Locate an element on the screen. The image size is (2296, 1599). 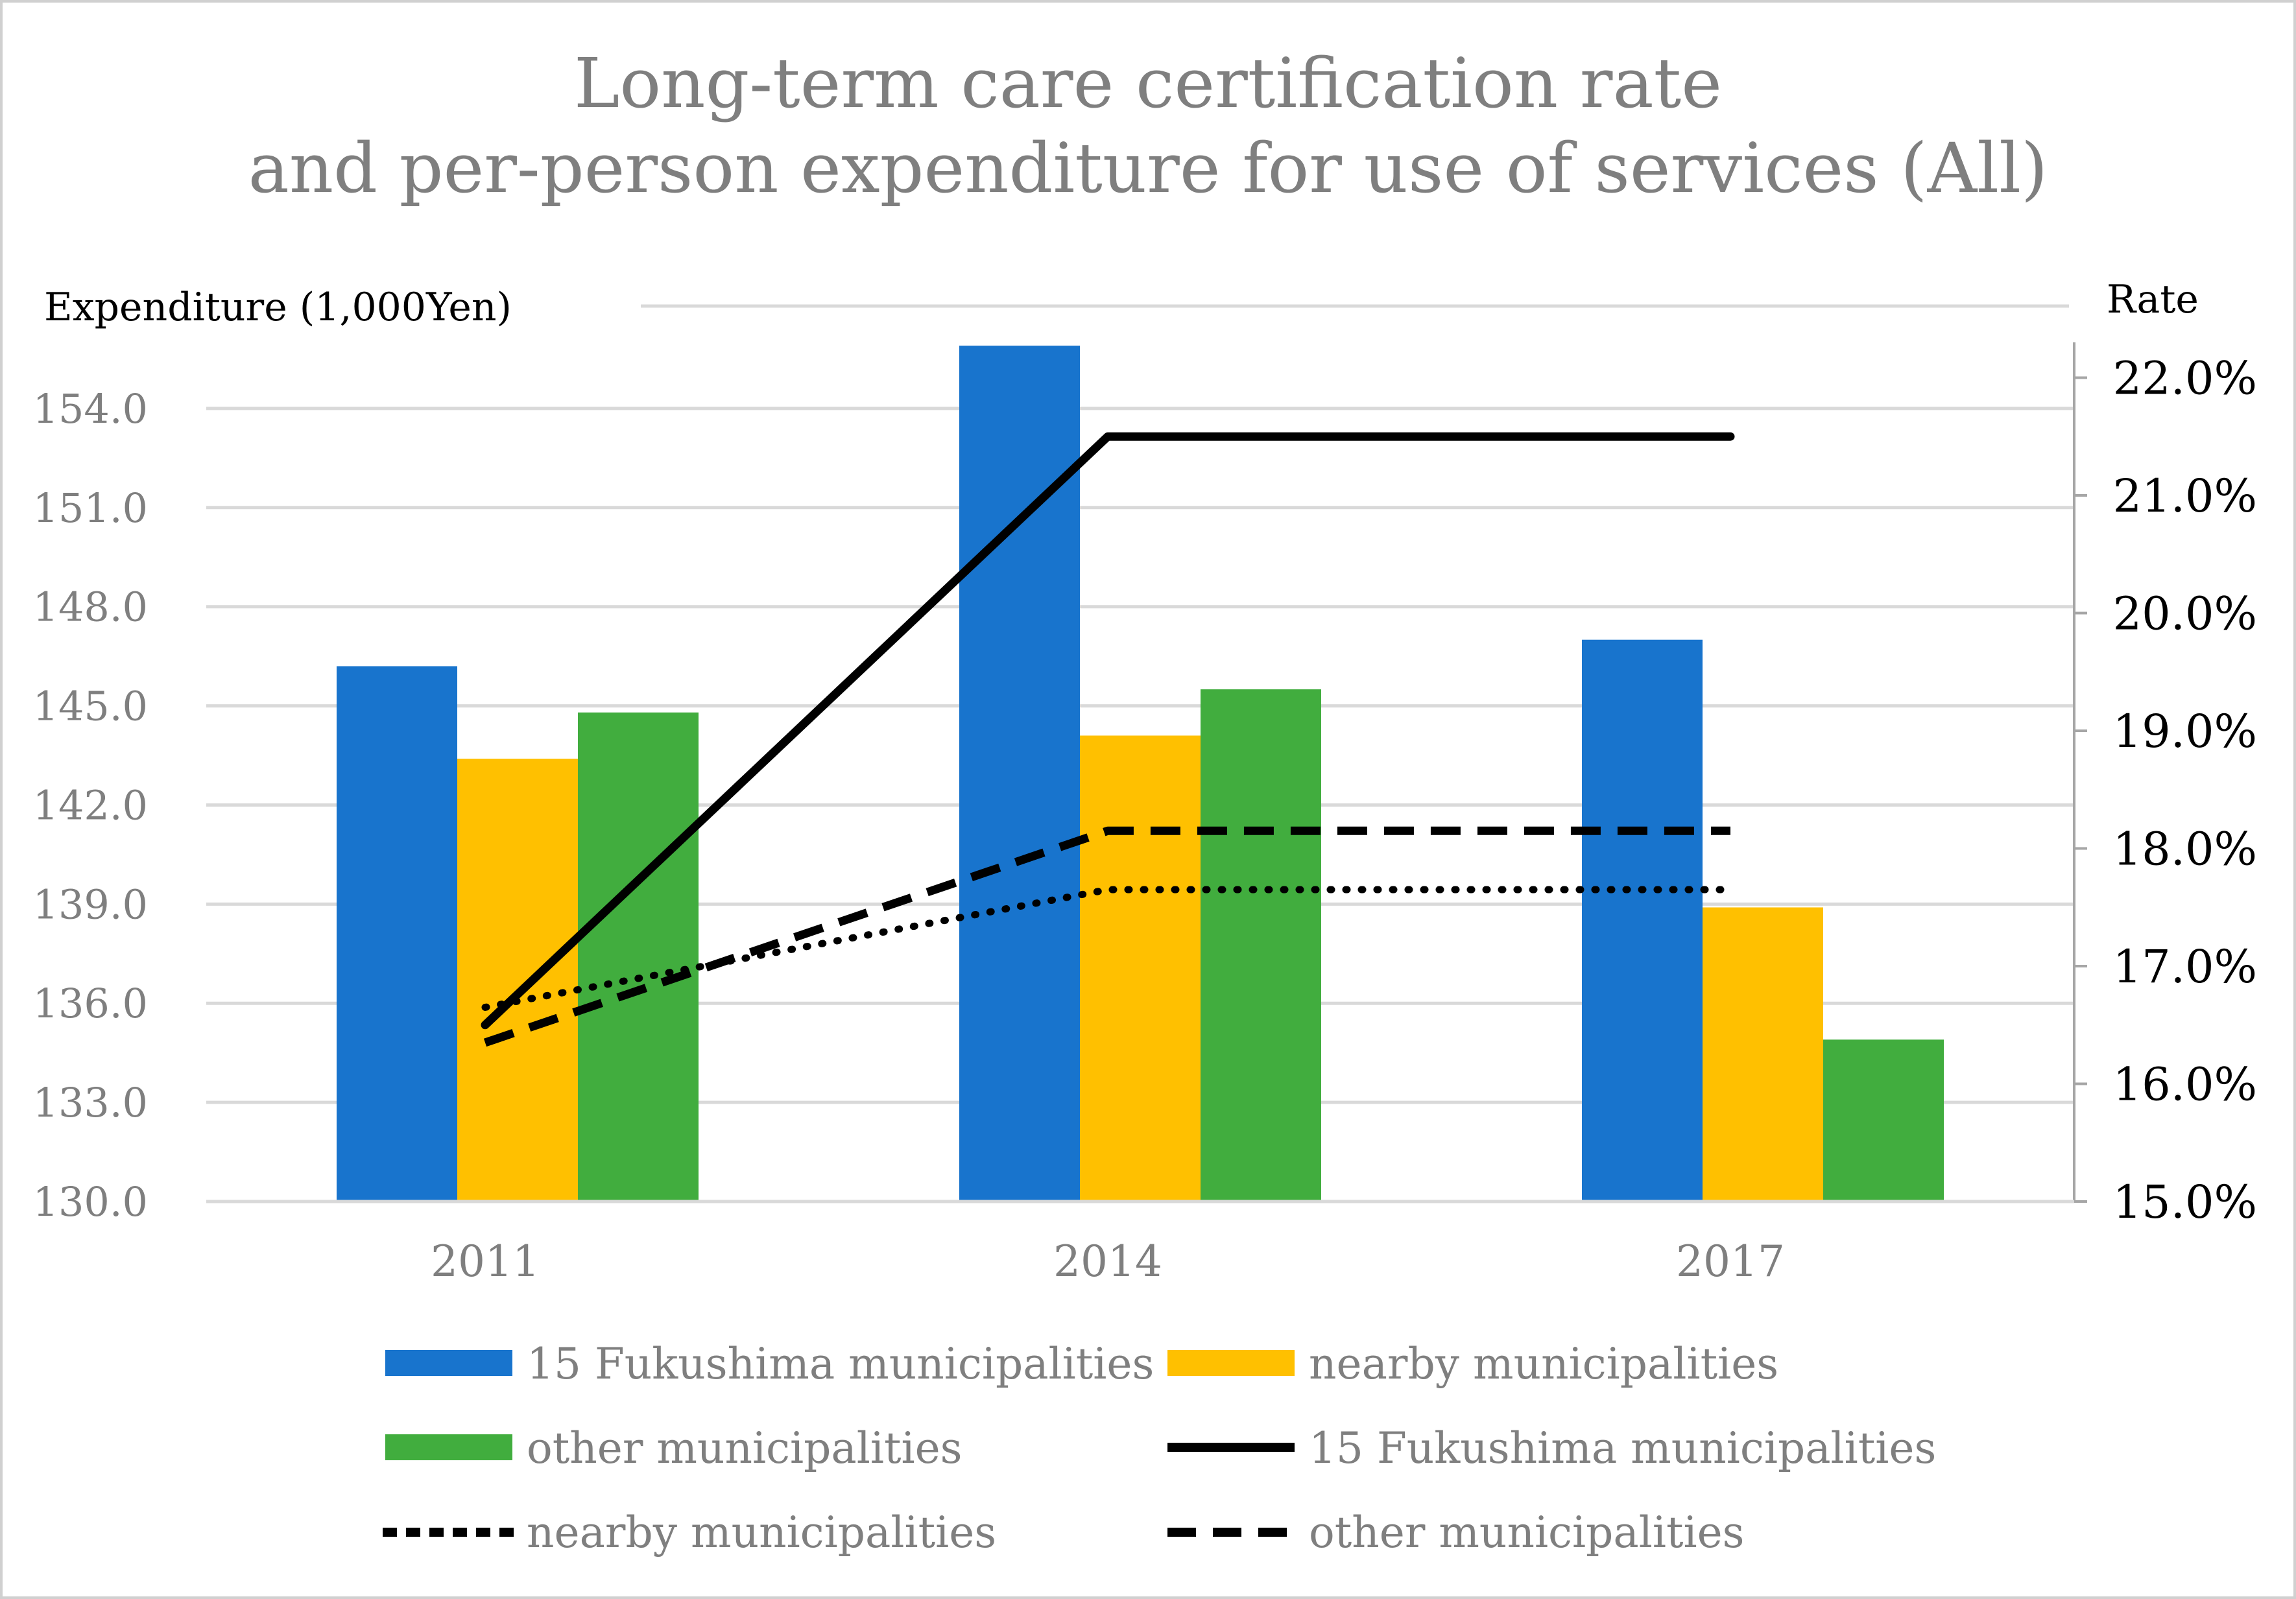
x-axis: 2011 2014 2017 is located at coordinates (1140, 1243).